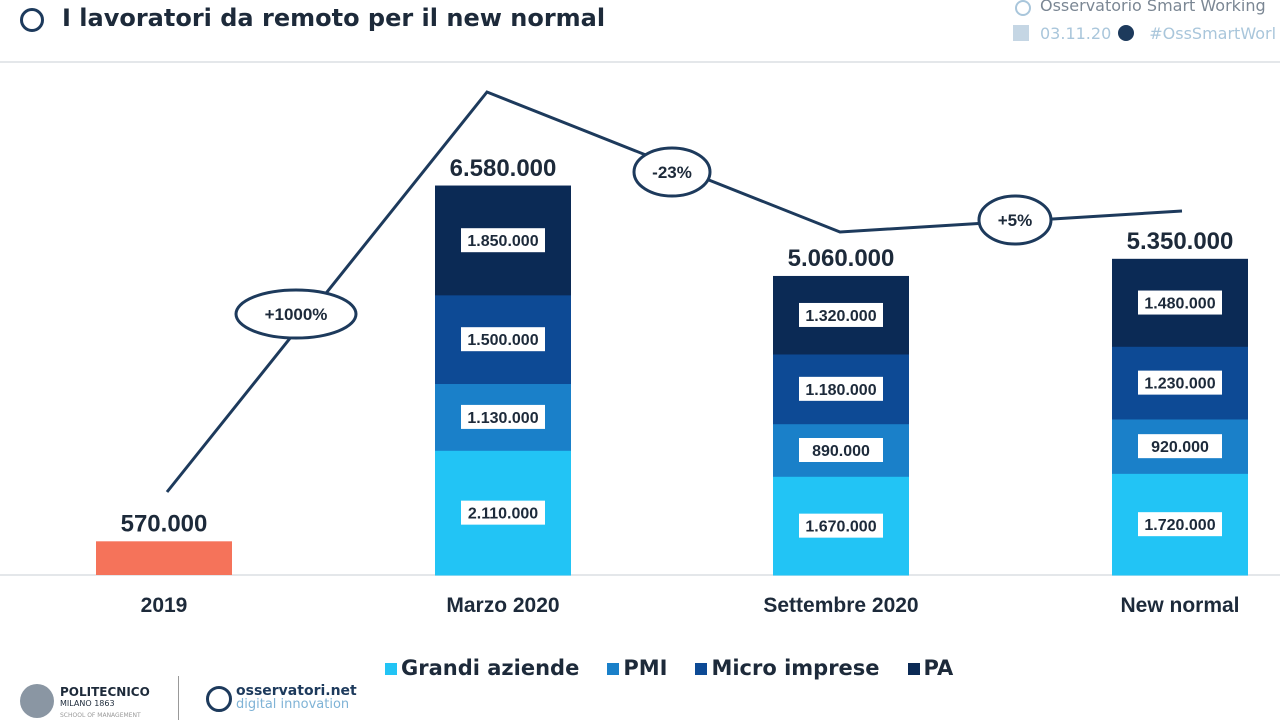 The width and height of the screenshot is (1280, 722). I want to click on twitter-icon, so click(1126, 33).